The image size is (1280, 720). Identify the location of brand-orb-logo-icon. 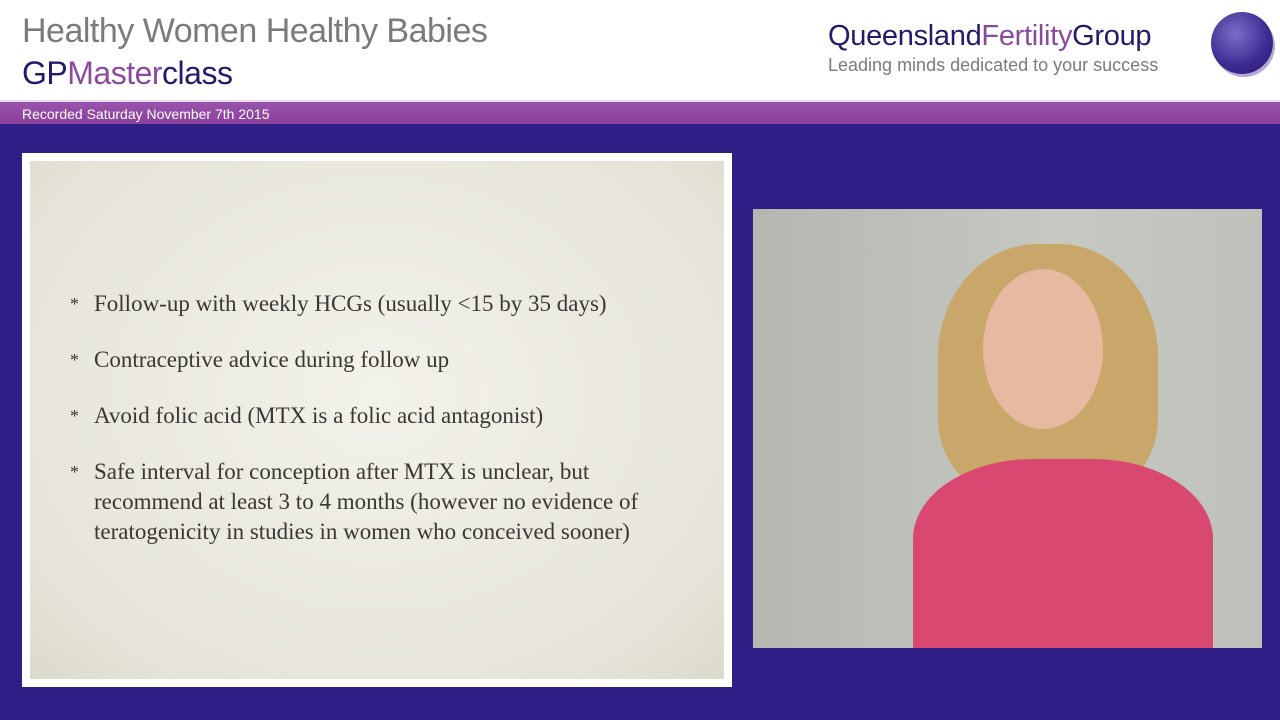
(1242, 43).